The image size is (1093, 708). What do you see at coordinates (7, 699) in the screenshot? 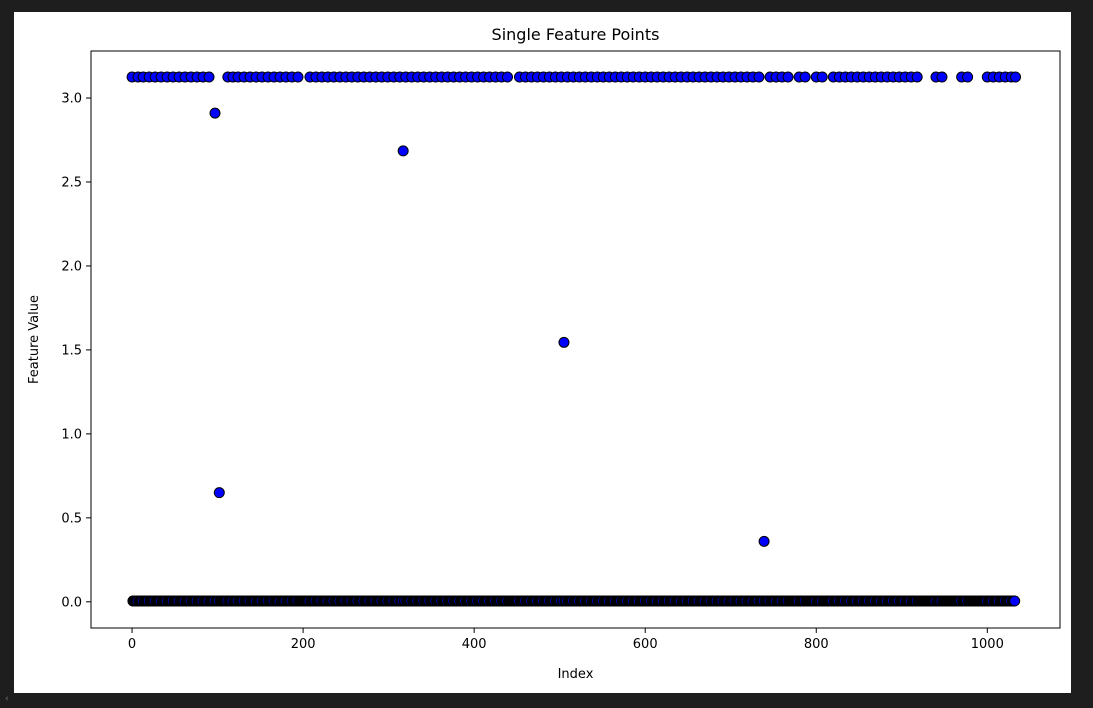
I see `scroll-hint-icon: ‹` at bounding box center [7, 699].